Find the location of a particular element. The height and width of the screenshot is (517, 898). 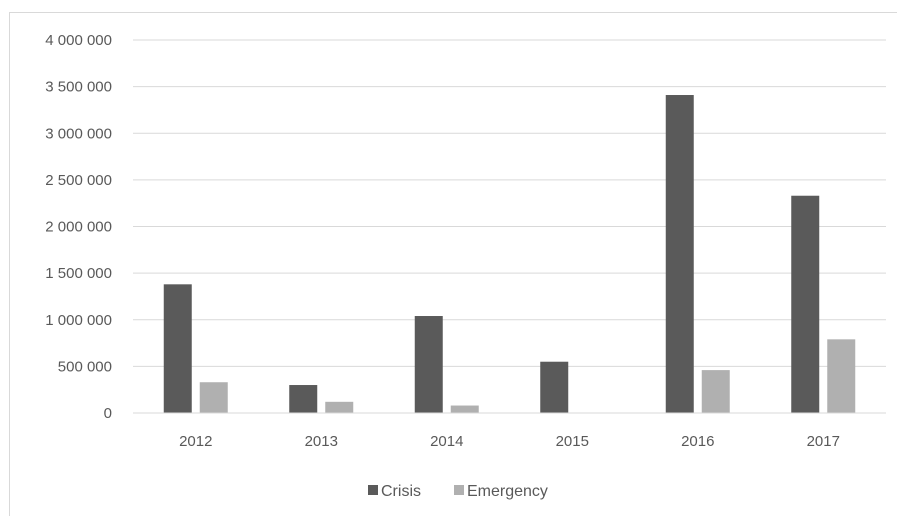

x-tick-label: 2013 is located at coordinates (321, 441).